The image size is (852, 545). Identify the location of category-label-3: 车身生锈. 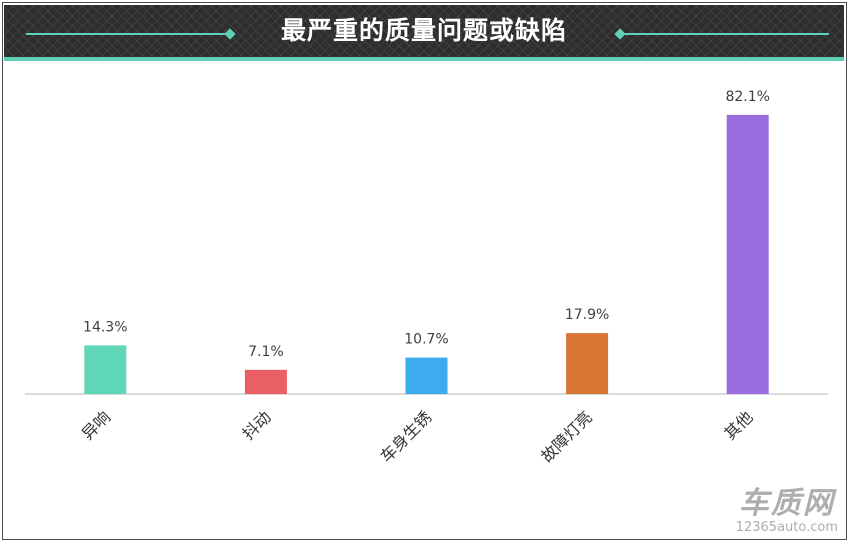
(406, 436).